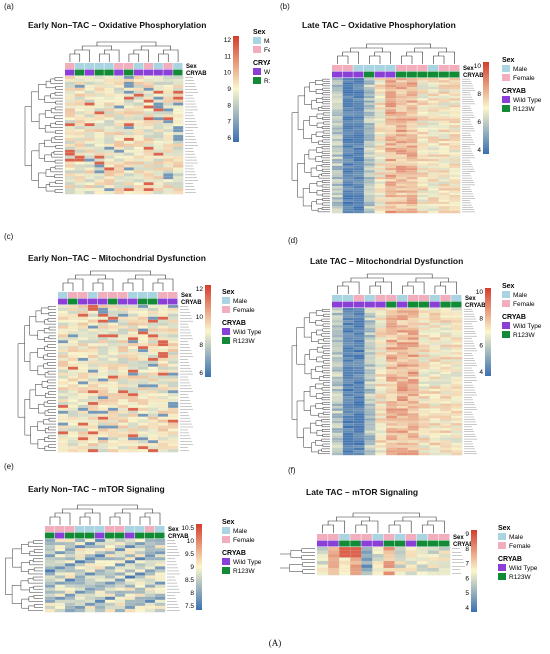 The image size is (550, 654). I want to click on panel-label-d: (d), so click(293, 240).